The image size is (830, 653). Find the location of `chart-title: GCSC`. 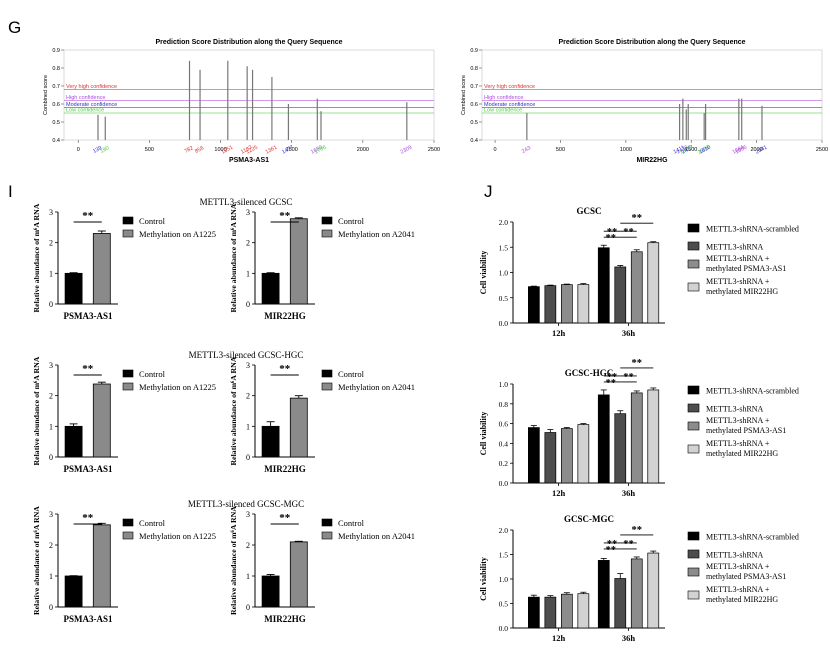

chart-title: GCSC is located at coordinates (588, 211).